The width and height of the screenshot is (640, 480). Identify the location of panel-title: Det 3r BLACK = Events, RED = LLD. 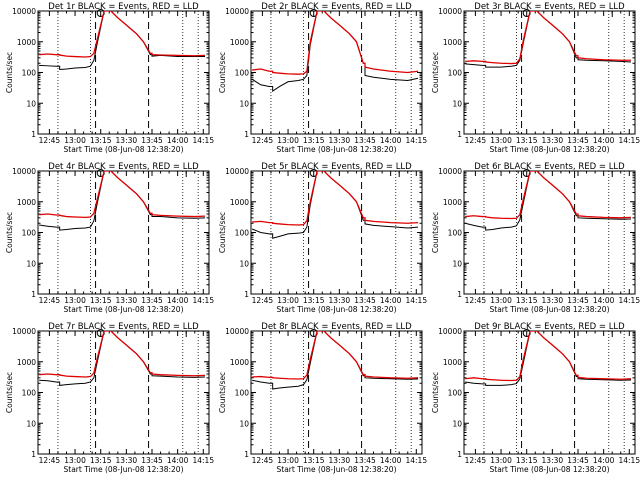
(549, 7).